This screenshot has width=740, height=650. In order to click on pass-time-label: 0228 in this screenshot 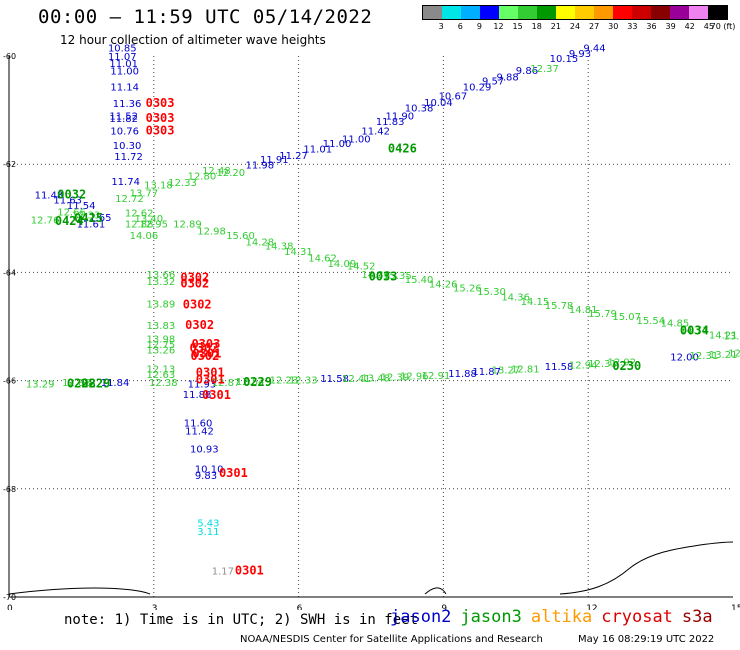, I will do `click(81, 384)`.